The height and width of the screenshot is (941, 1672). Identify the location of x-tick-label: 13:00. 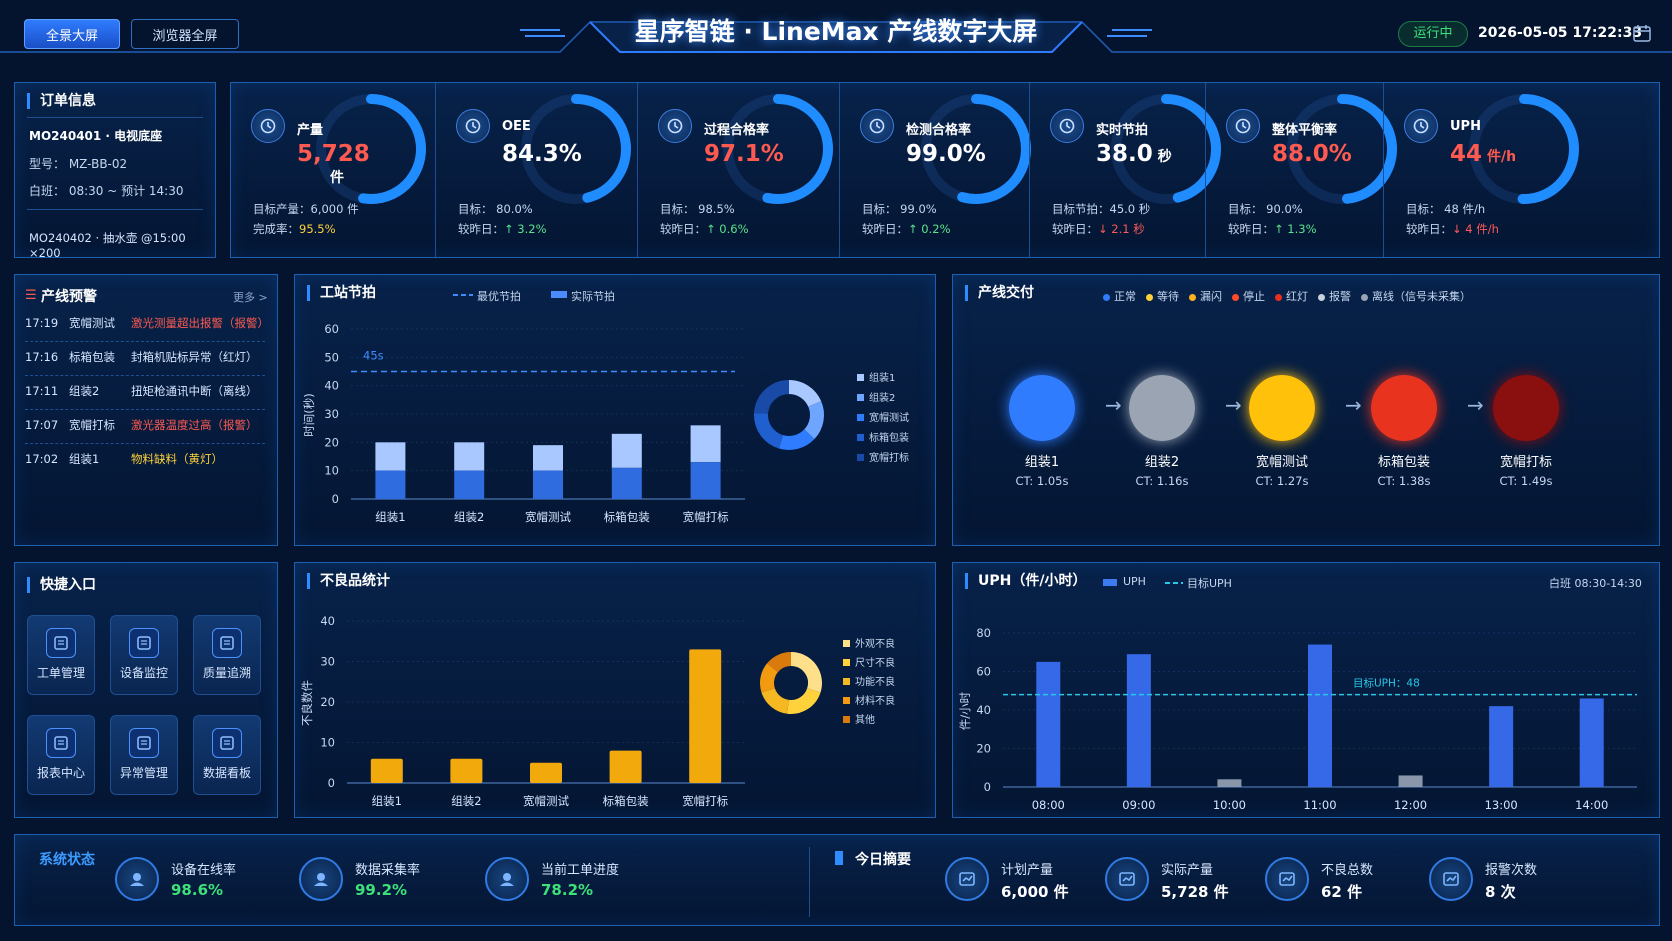
(1501, 805).